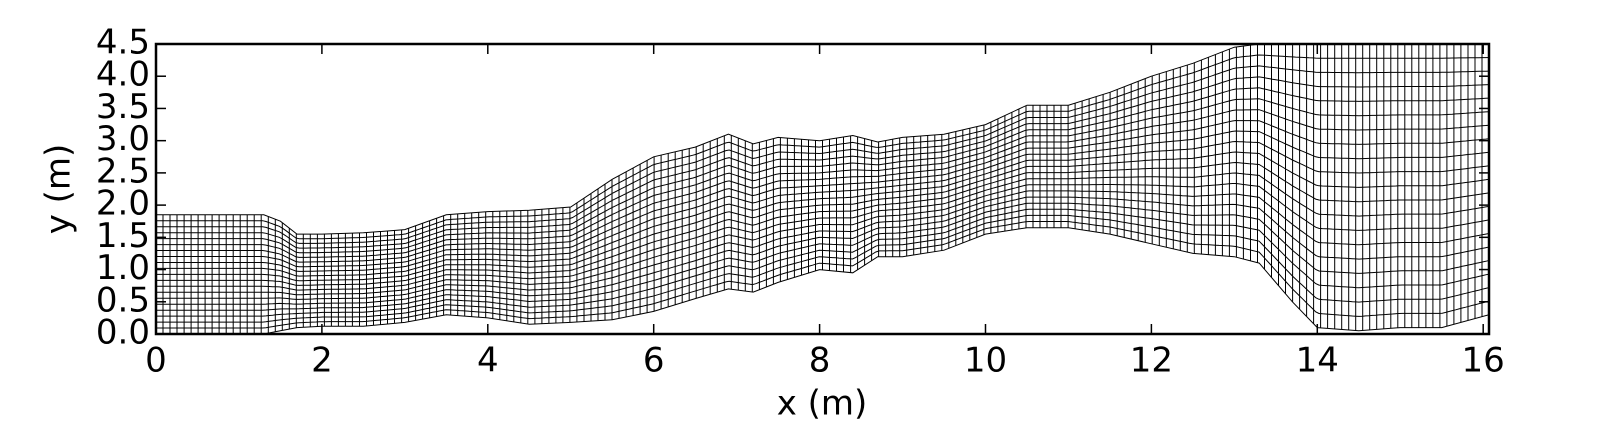 The image size is (1600, 444). What do you see at coordinates (123, 171) in the screenshot?
I see `y-tick-label: 2.5` at bounding box center [123, 171].